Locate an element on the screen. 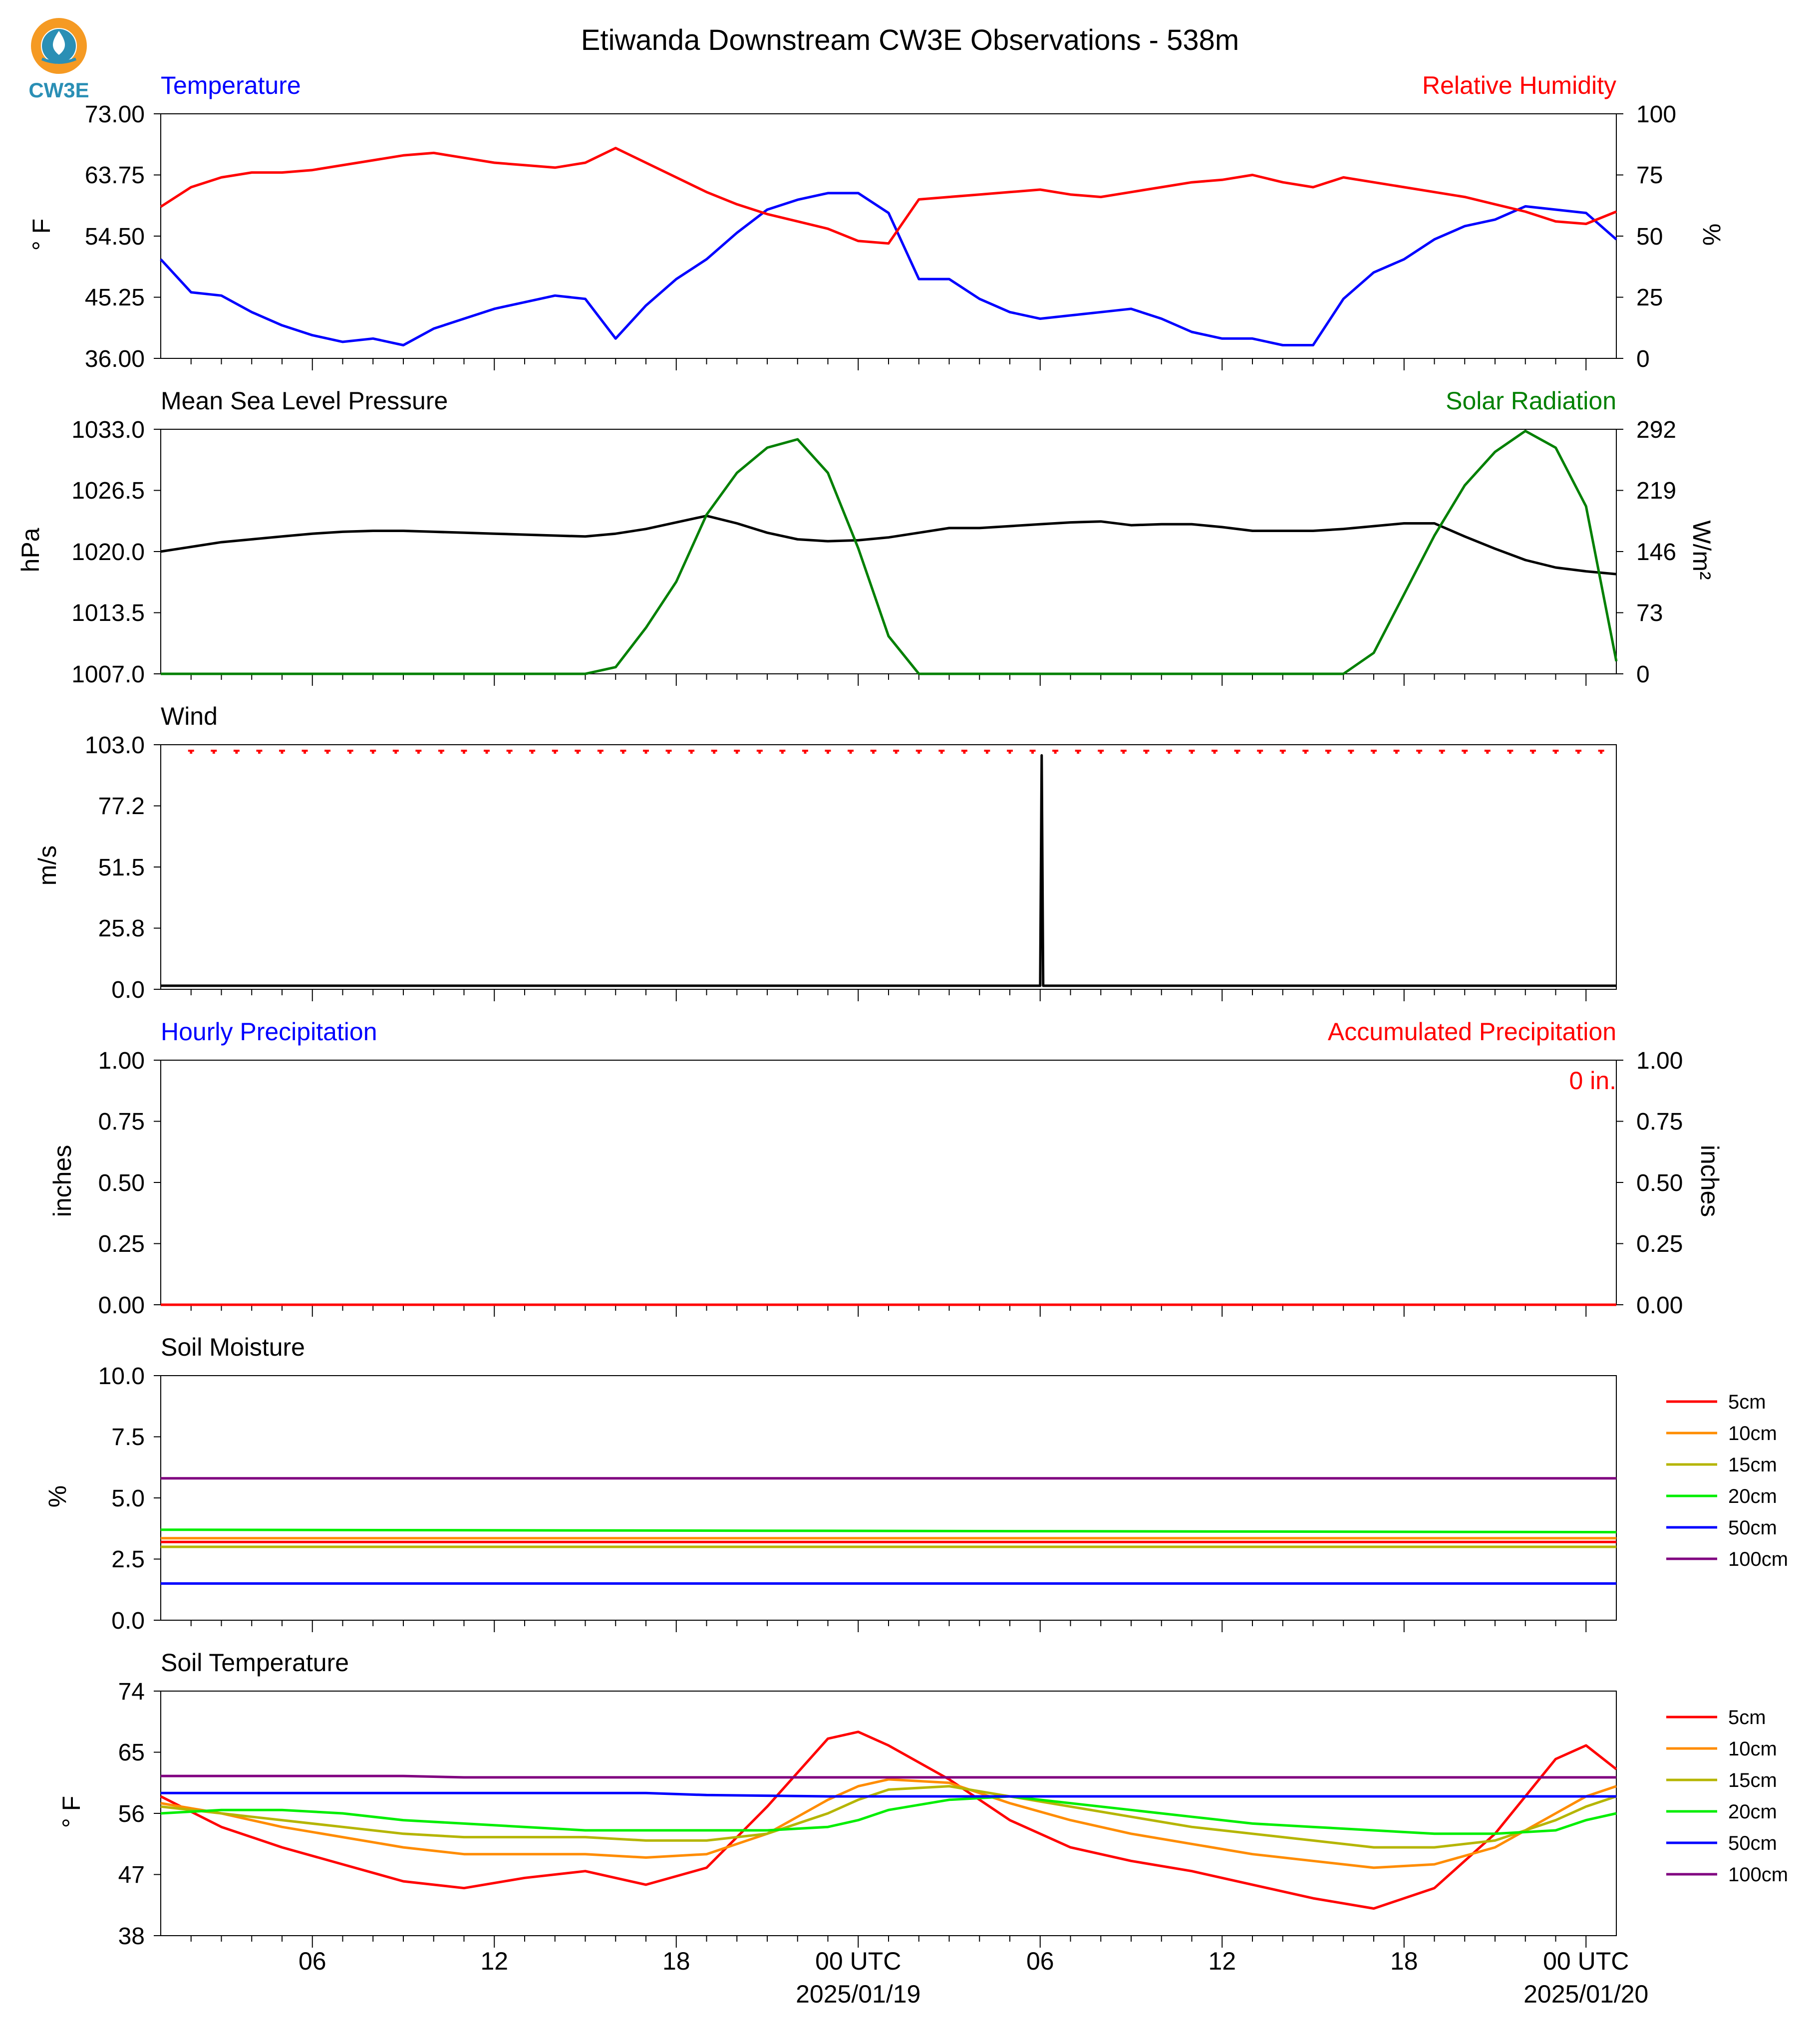 The image size is (1820, 2028). y-tick-label: 7.5 is located at coordinates (128, 1437).